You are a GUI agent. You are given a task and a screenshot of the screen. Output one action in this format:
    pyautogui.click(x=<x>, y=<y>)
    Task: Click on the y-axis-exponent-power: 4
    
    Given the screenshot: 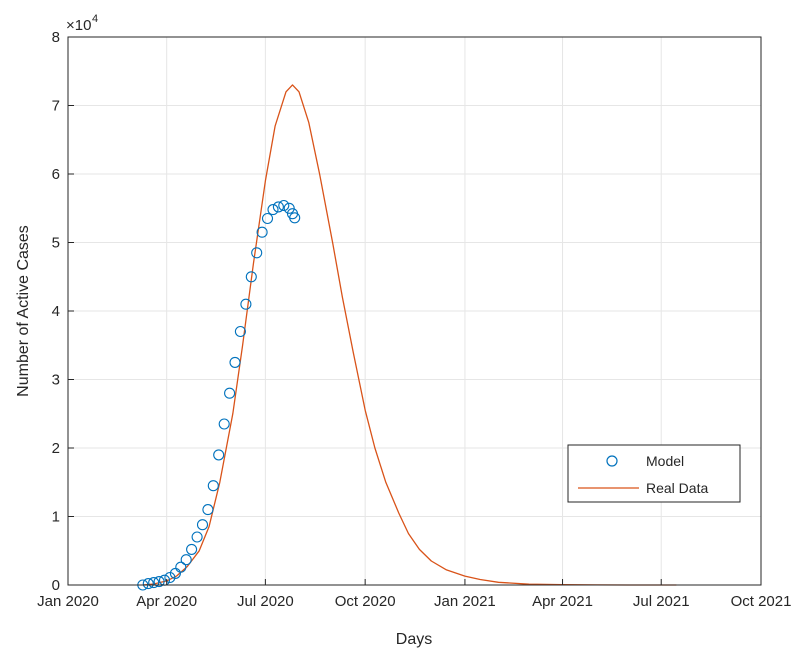 What is the action you would take?
    pyautogui.click(x=95, y=19)
    